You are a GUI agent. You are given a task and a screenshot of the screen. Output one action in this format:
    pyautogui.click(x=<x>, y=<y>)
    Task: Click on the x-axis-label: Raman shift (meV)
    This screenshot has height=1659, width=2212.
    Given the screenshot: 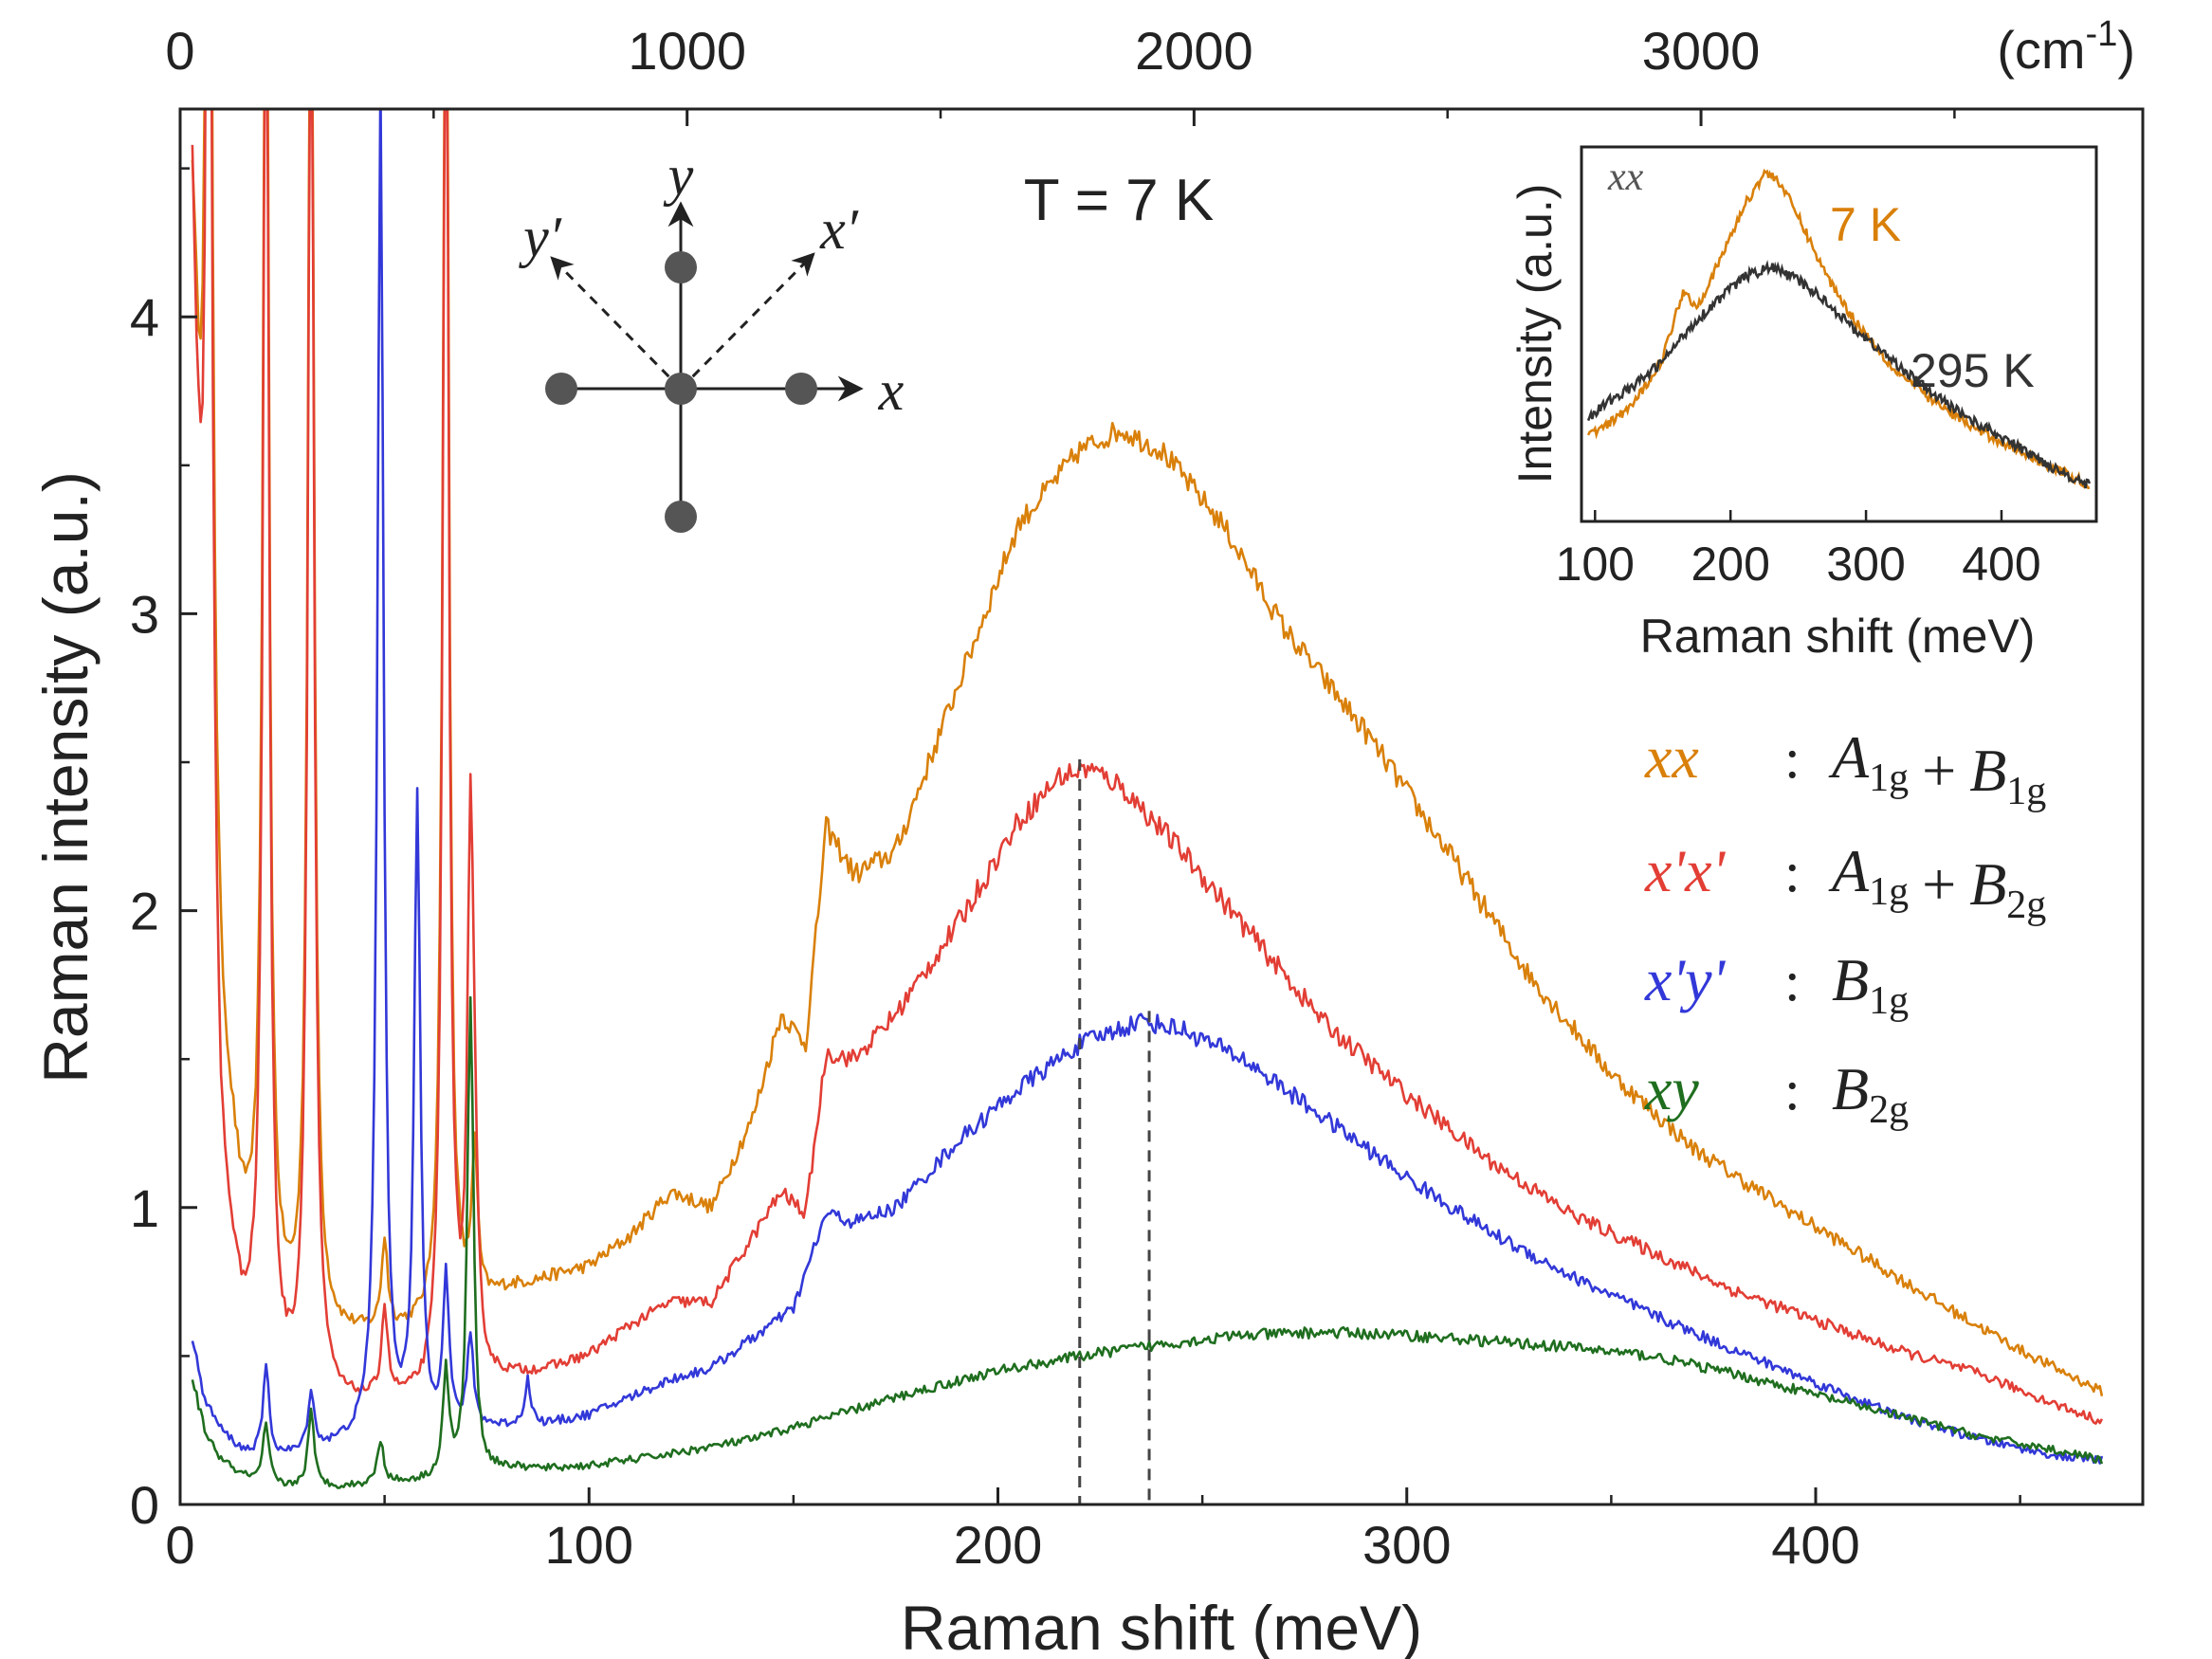 What is the action you would take?
    pyautogui.click(x=1161, y=1626)
    